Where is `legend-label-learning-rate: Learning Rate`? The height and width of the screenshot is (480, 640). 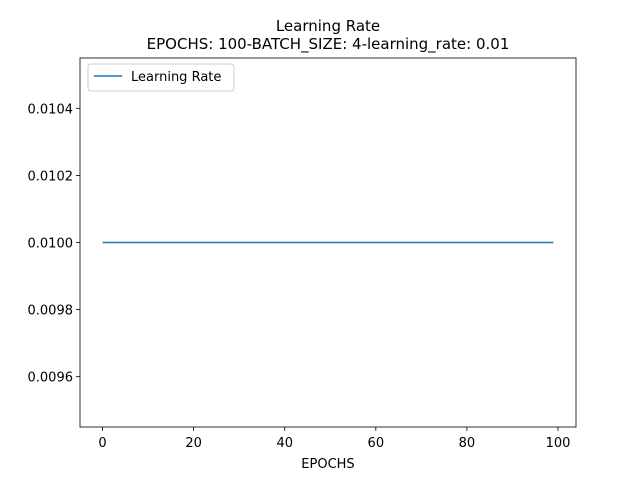
legend-label-learning-rate: Learning Rate is located at coordinates (176, 77).